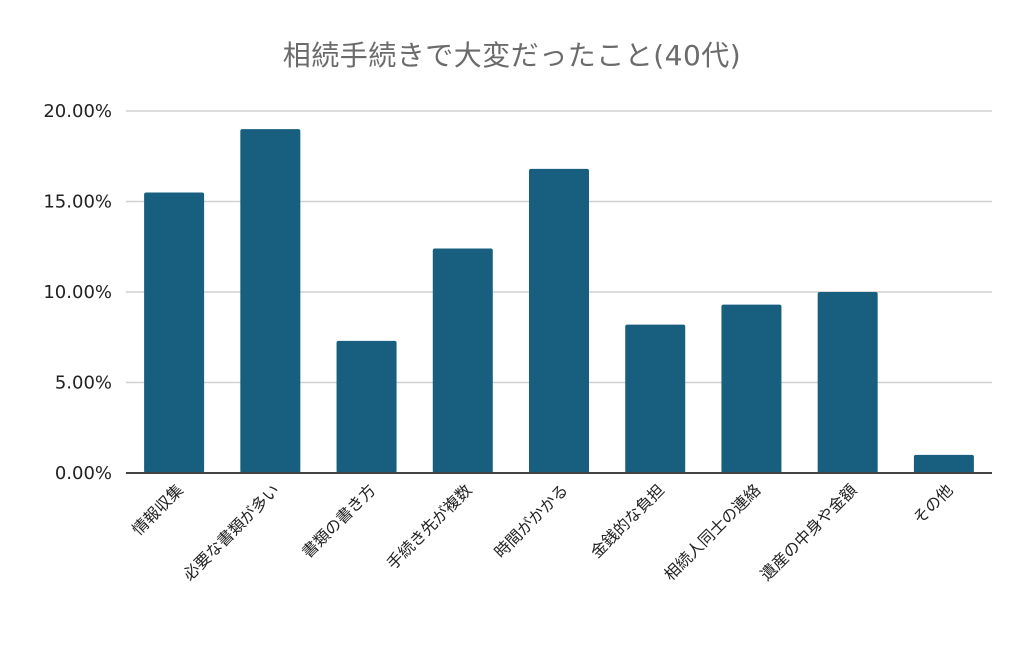 The width and height of the screenshot is (1024, 645). What do you see at coordinates (83, 473) in the screenshot?
I see `y-tick-label: 0.00%` at bounding box center [83, 473].